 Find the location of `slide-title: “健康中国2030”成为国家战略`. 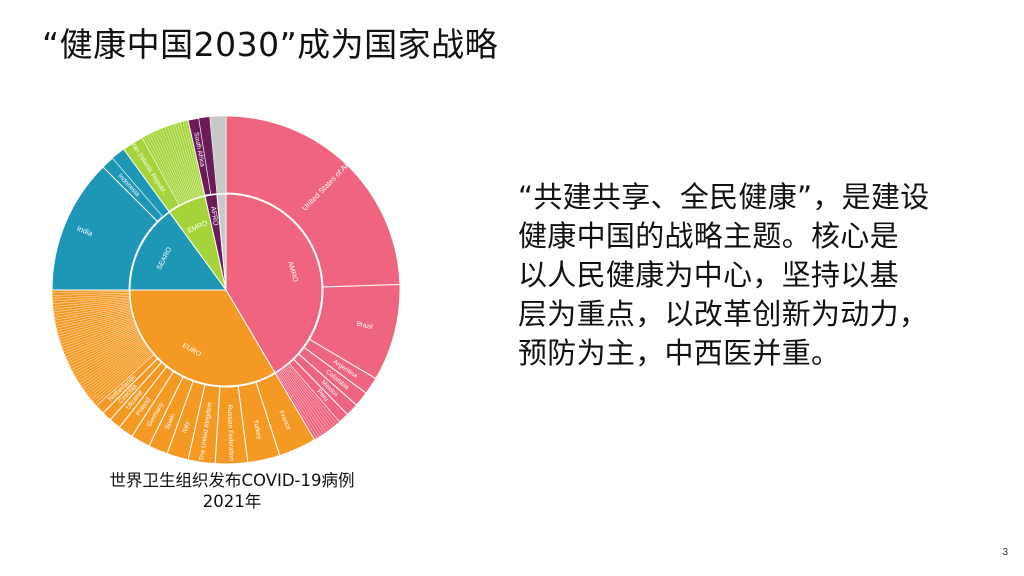

slide-title: “健康中国2030”成为国家战略 is located at coordinates (270, 44).